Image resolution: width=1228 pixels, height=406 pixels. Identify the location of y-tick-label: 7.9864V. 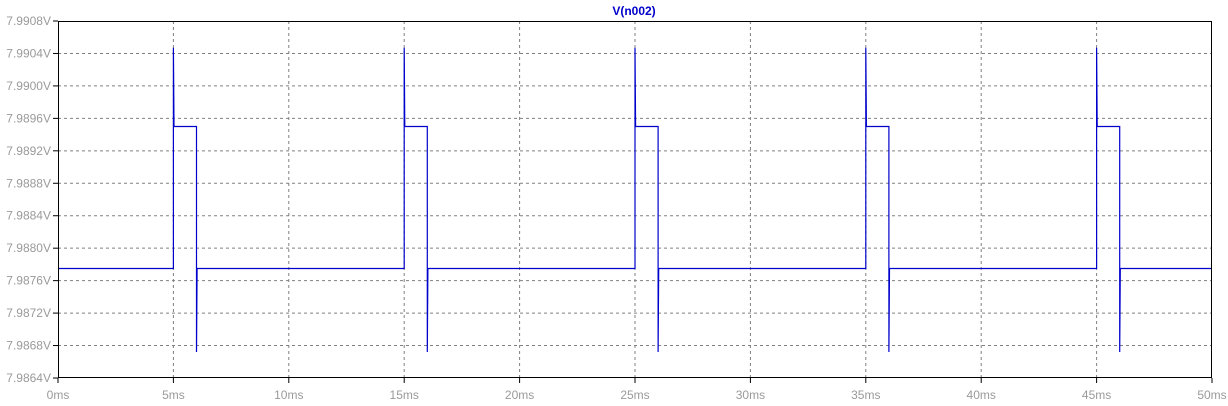
(28, 378).